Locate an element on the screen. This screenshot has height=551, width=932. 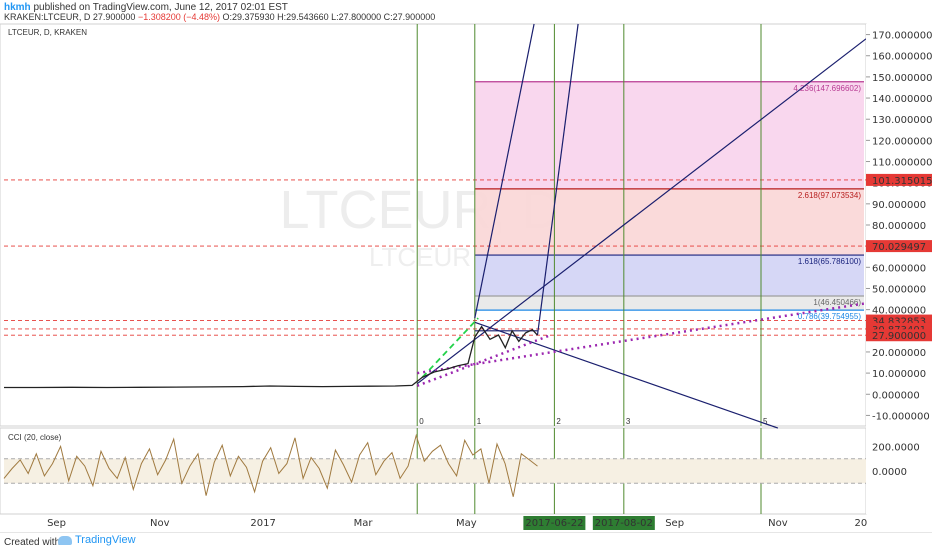
y-tick-label: 130.000000 is located at coordinates (902, 120).